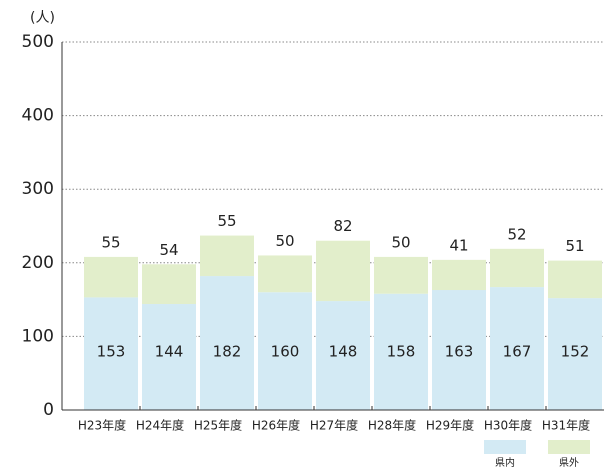 This screenshot has height=472, width=604. Describe the element at coordinates (38, 116) in the screenshot. I see `y-tick-label: 400` at that location.